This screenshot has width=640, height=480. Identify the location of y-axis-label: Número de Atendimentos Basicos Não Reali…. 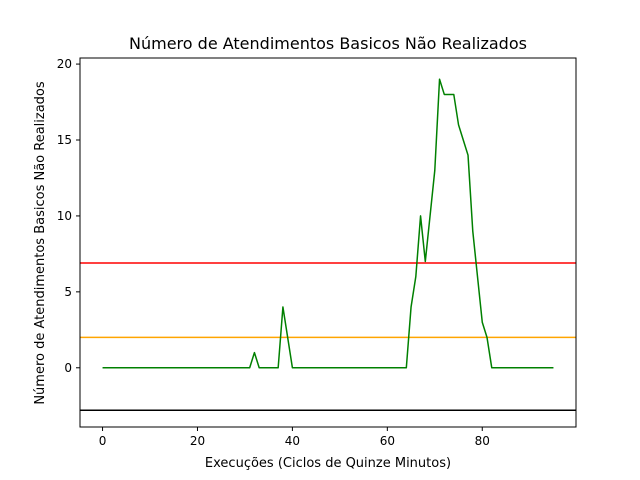
(40, 243).